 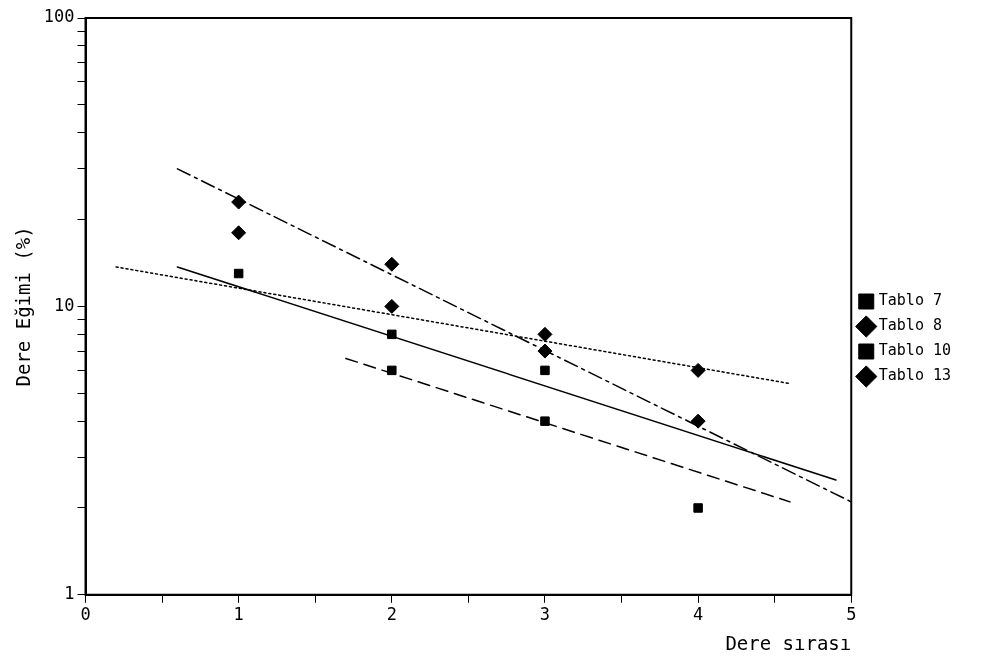 I want to click on x-tick-label: 1, so click(x=238, y=614).